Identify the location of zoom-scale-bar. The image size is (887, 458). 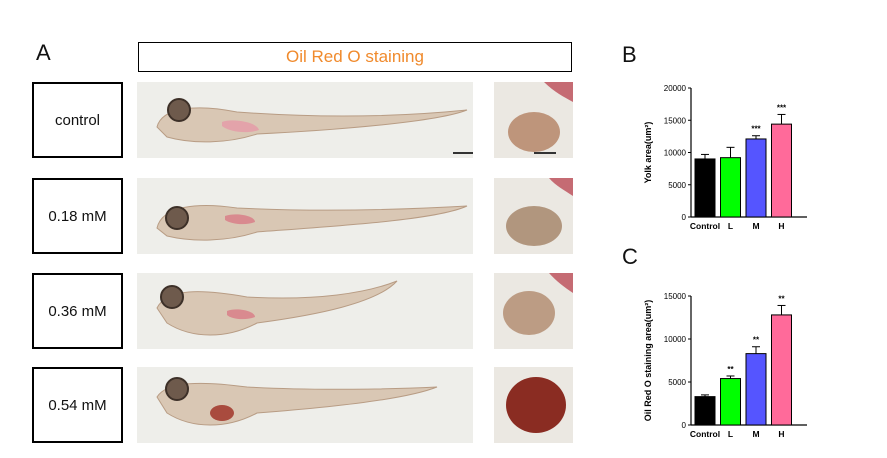
(545, 153).